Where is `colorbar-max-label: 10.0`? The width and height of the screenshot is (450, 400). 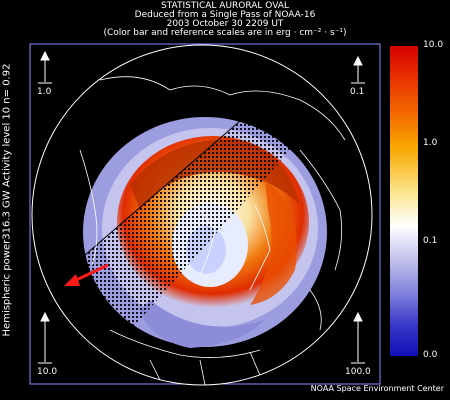
colorbar-max-label: 10.0 is located at coordinates (433, 45).